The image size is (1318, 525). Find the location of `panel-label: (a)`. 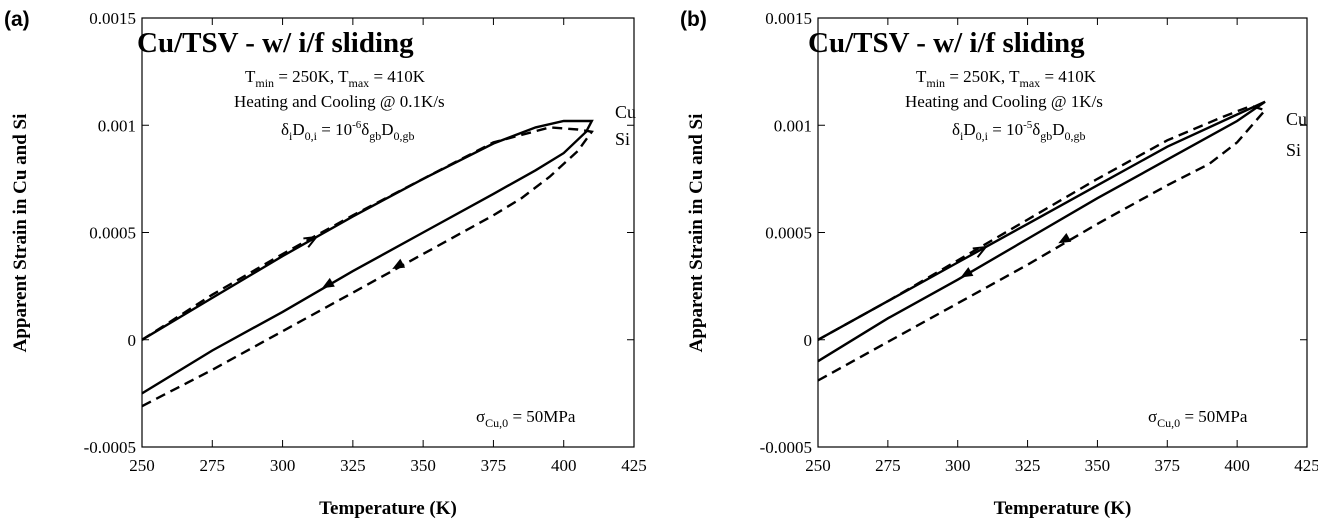

panel-label: (a) is located at coordinates (17, 19).